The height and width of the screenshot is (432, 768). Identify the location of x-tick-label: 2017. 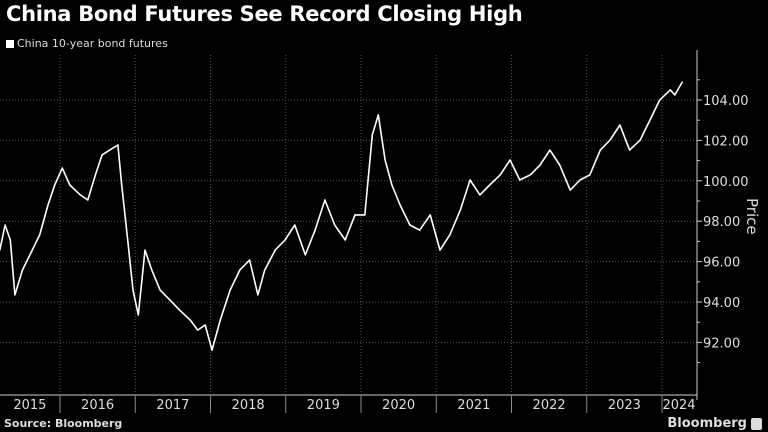
(172, 405).